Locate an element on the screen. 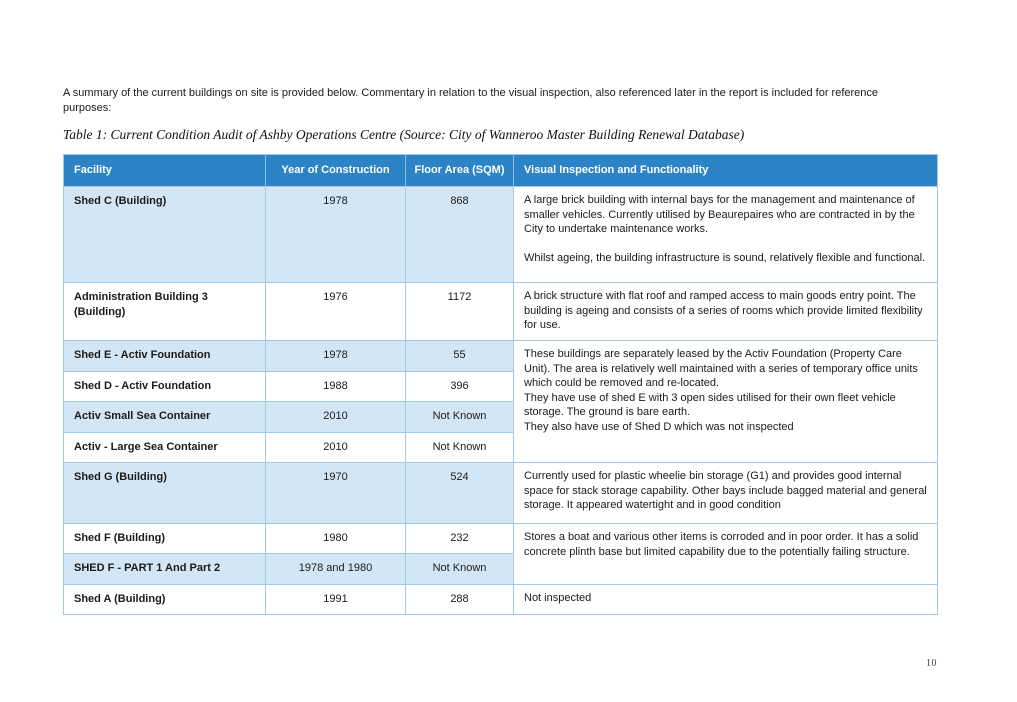  facility-cell: Shed E - Activ Foundation is located at coordinates (164, 356).